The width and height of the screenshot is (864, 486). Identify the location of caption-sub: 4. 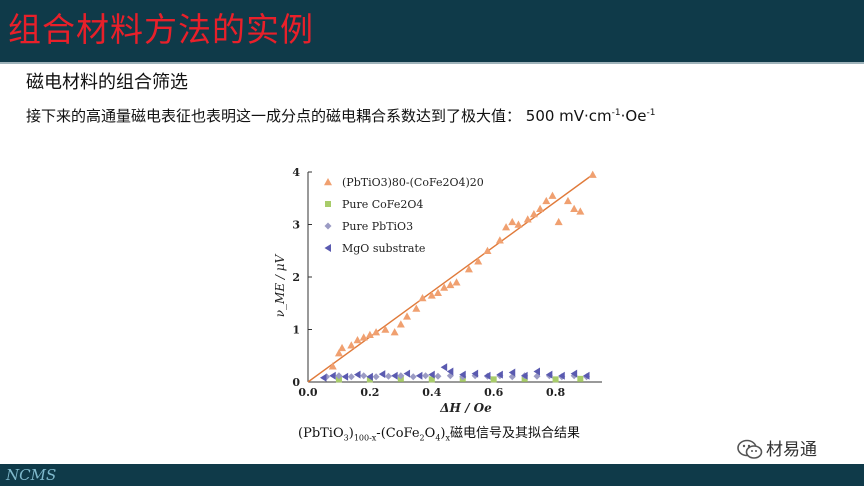
(438, 438).